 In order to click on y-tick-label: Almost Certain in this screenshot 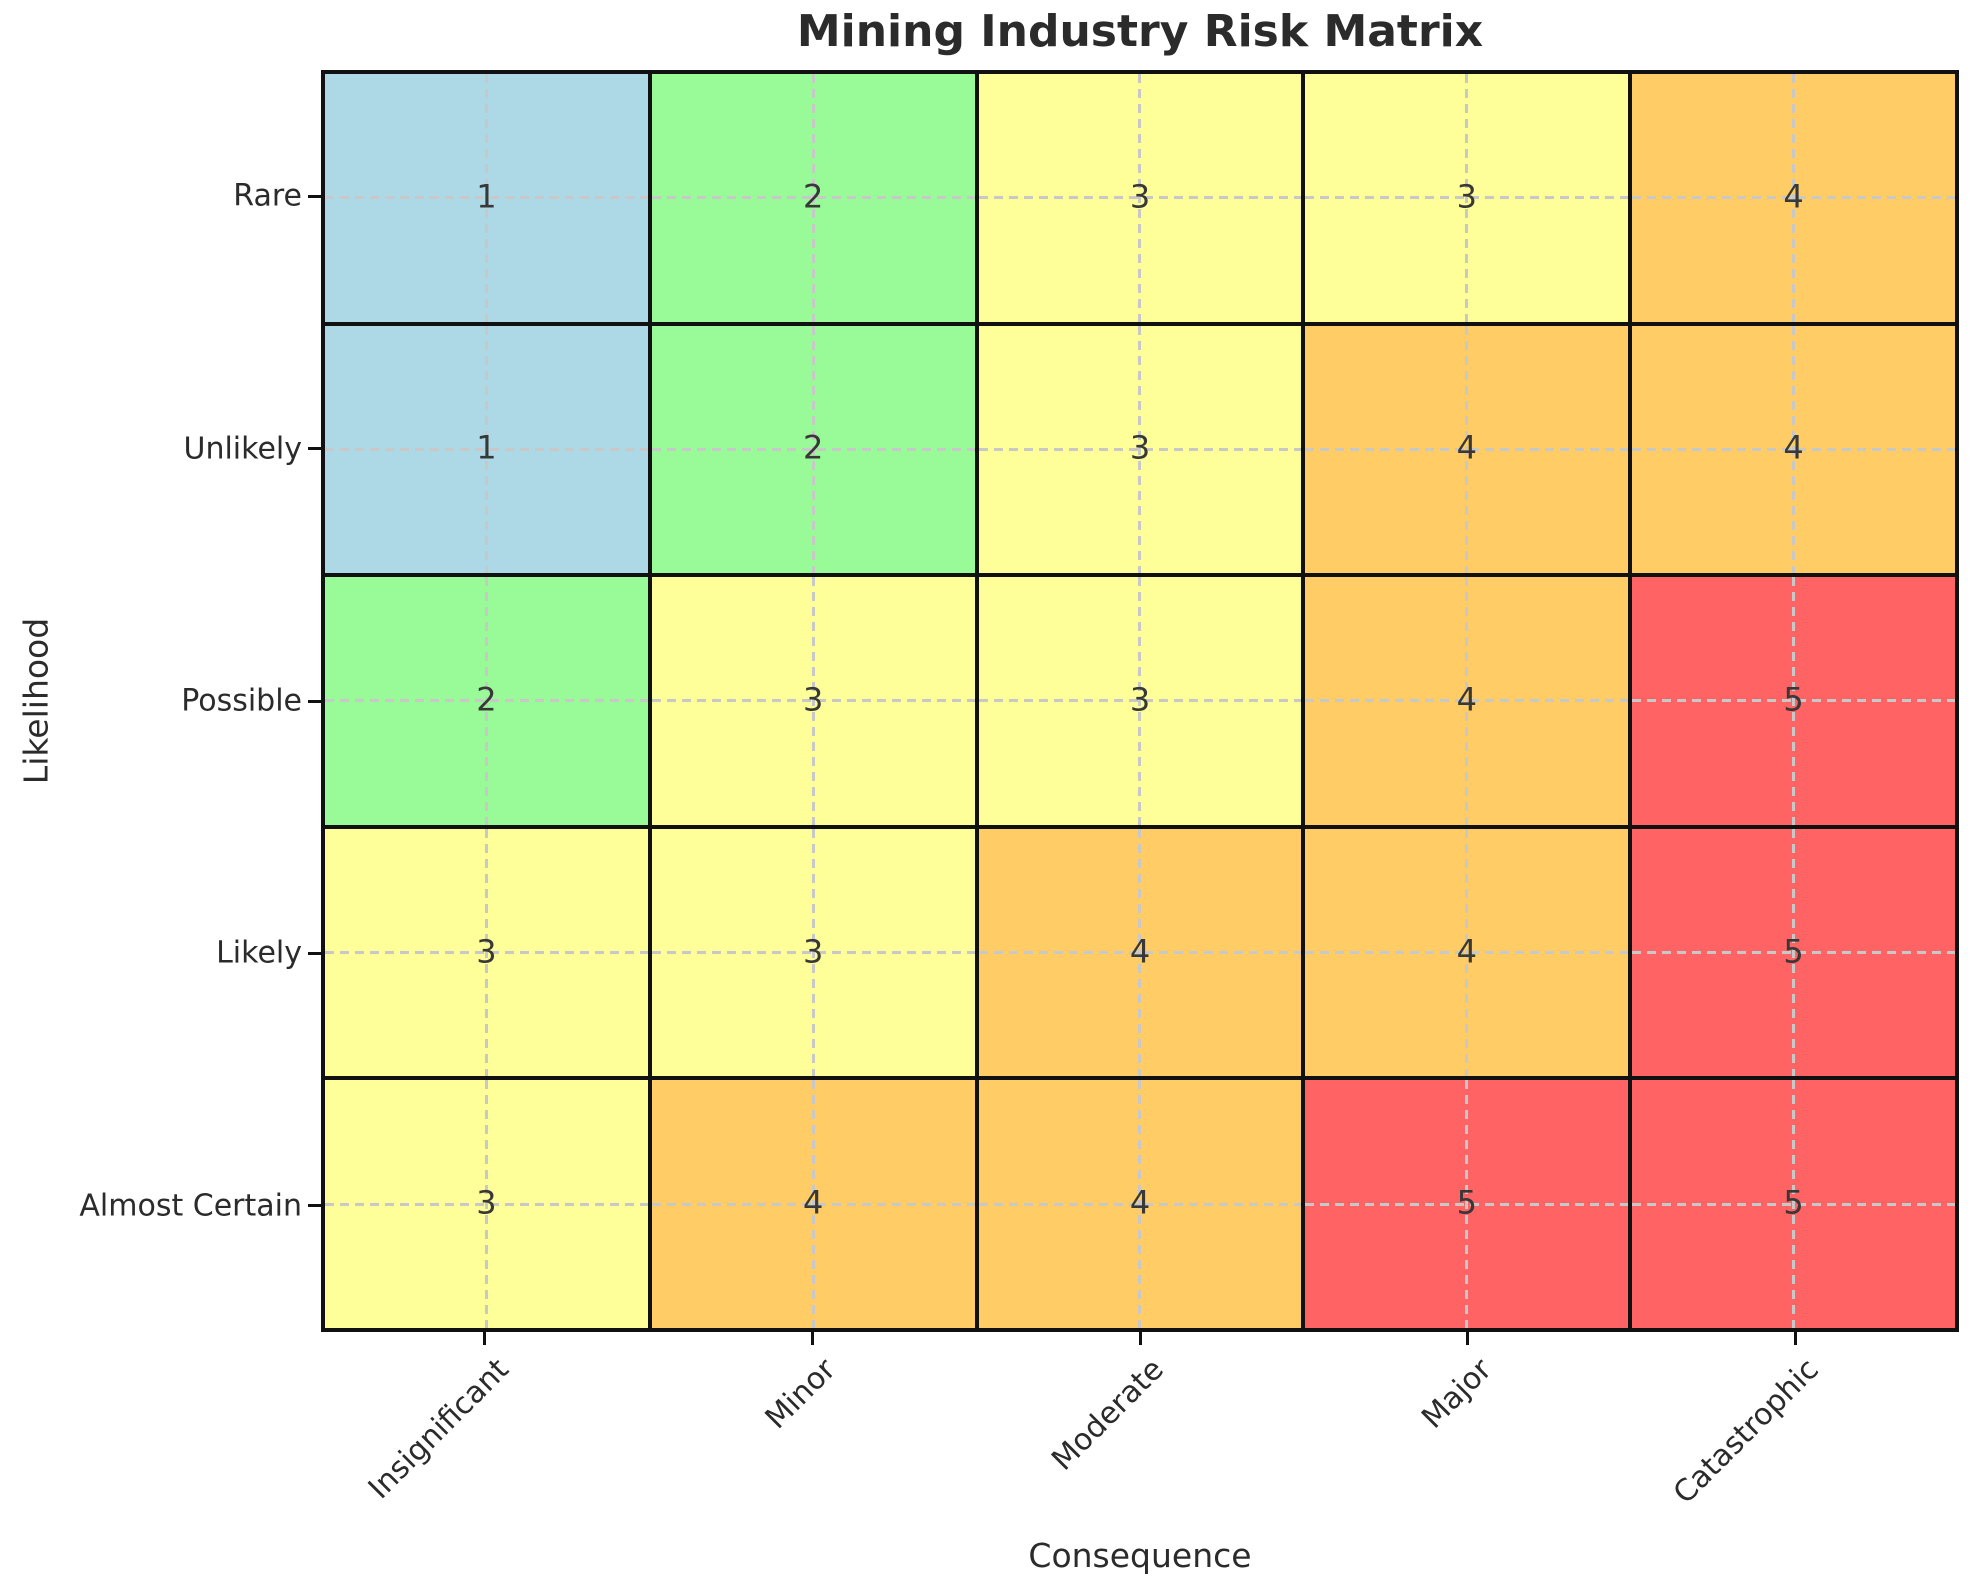, I will do `click(190, 1206)`.